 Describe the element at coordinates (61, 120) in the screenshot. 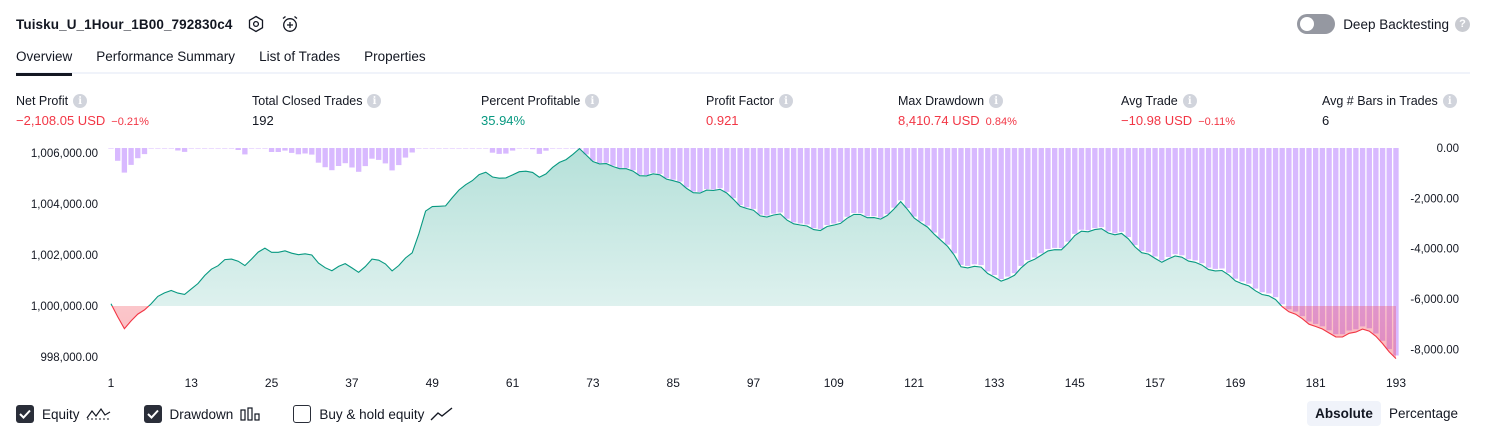

I see `stat-value: −2,108.05 USD` at that location.